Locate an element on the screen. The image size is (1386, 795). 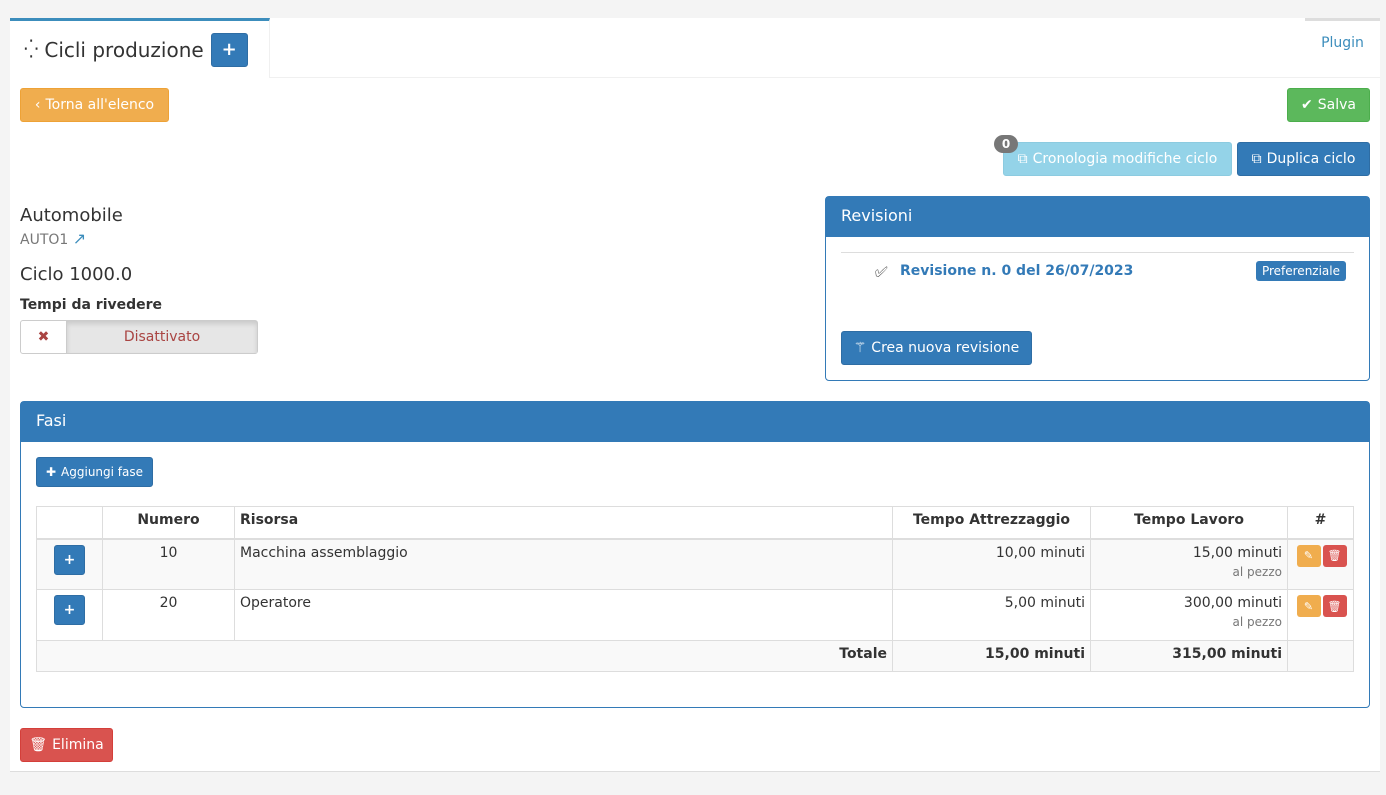
new-revision-button: ⚚ Crea nuova revisione is located at coordinates (936, 348).